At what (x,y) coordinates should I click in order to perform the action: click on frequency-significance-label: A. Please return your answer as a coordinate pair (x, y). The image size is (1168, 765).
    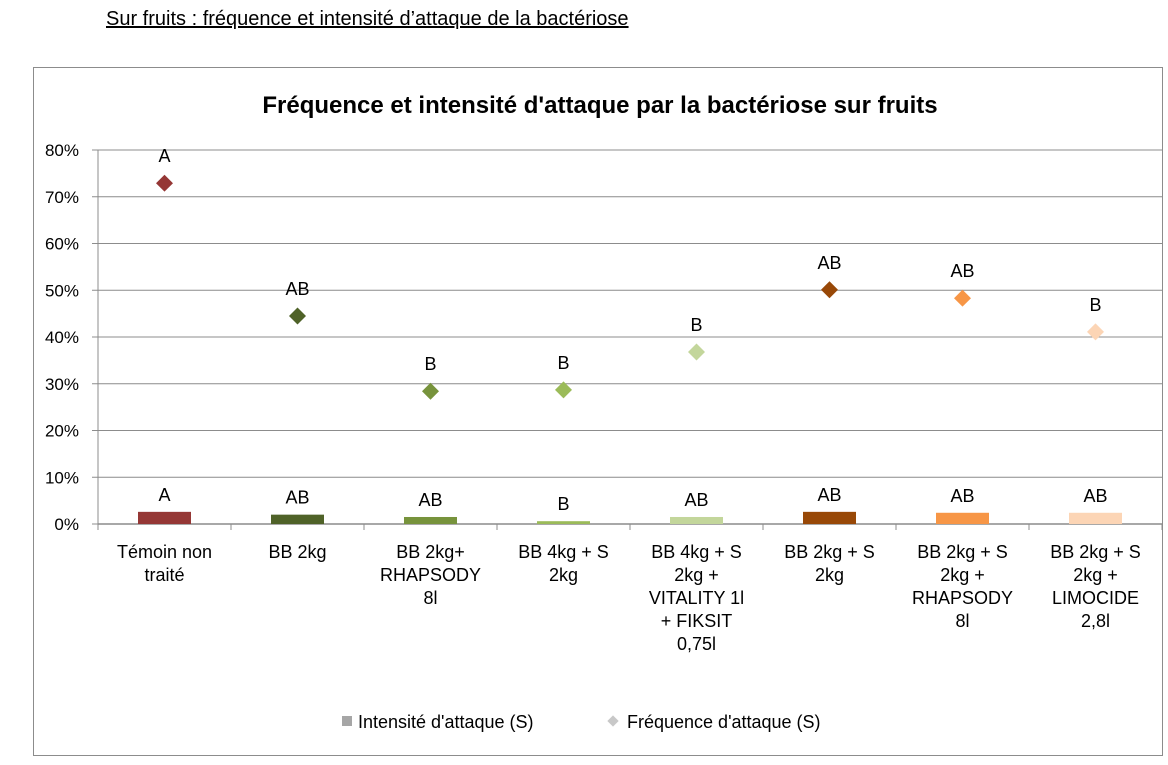
    Looking at the image, I should click on (164, 156).